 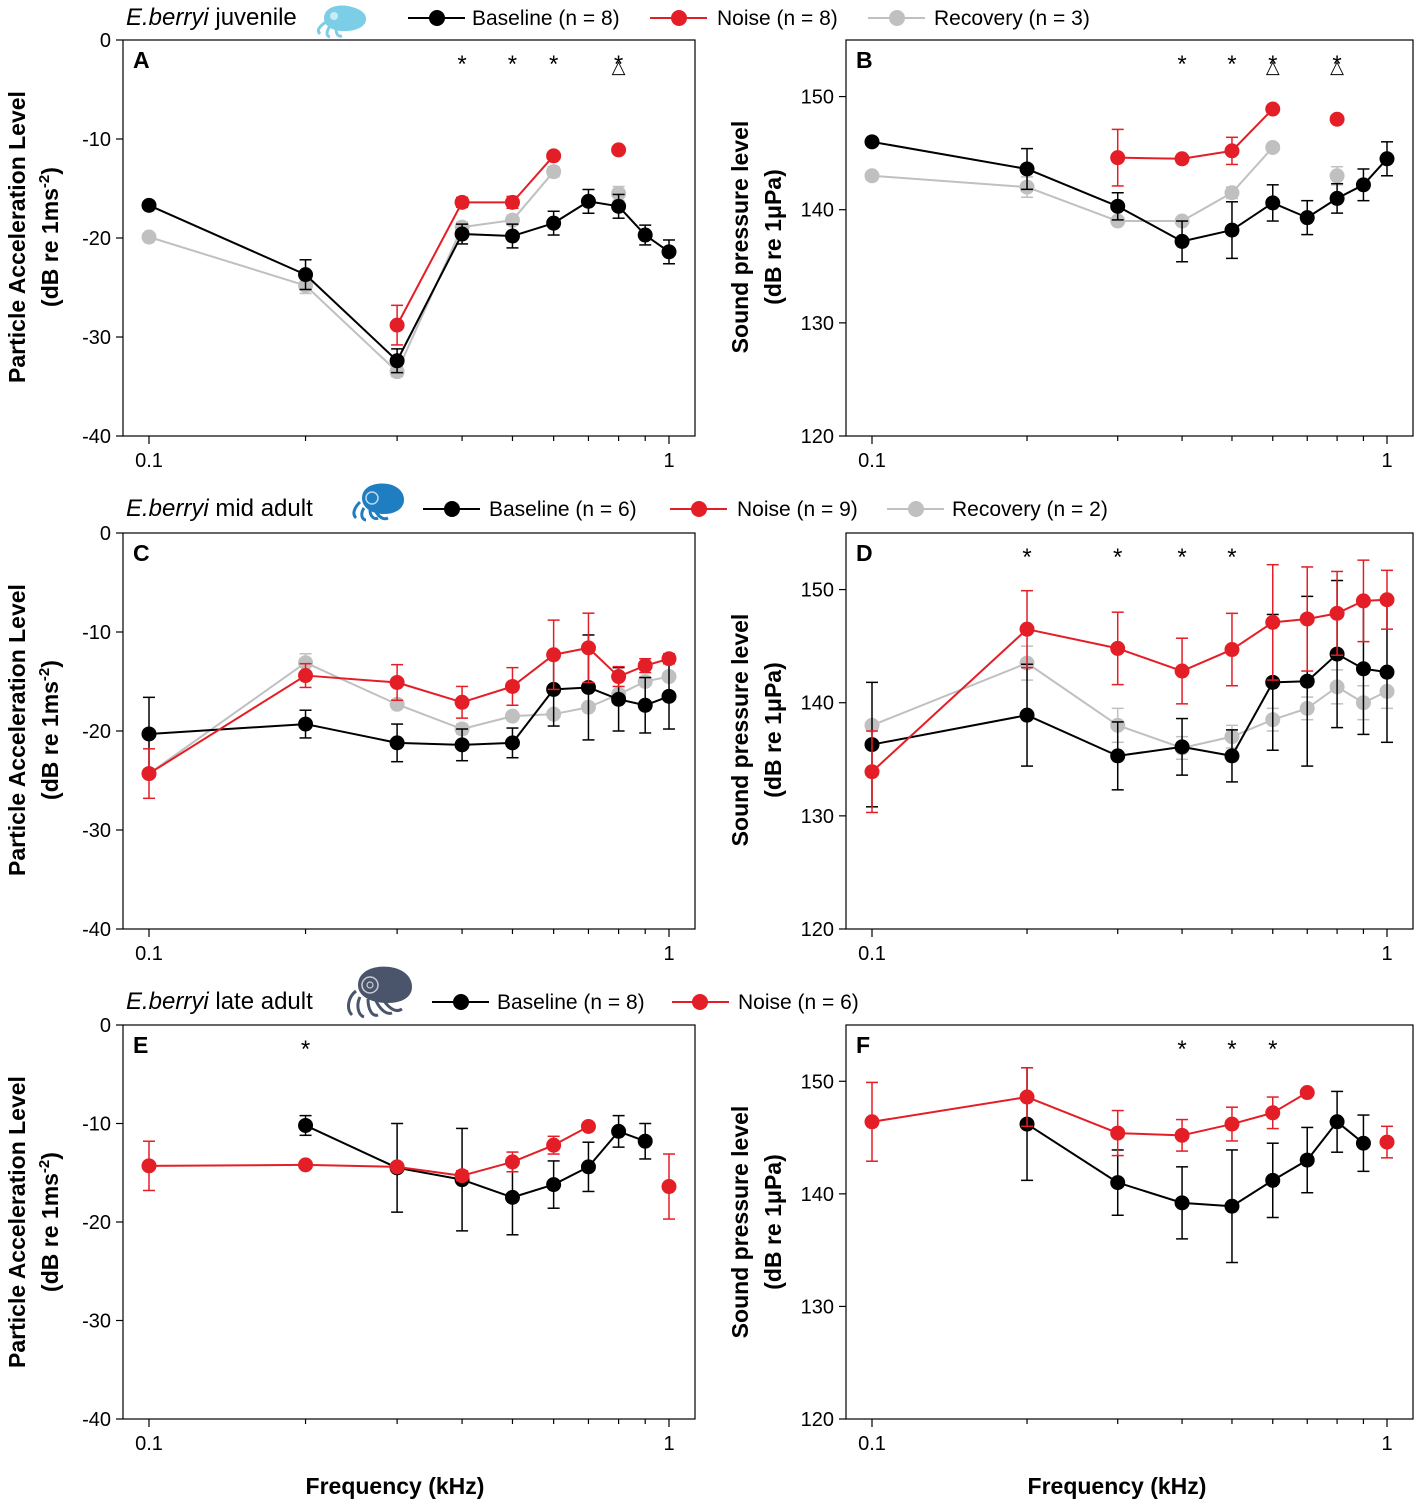 I want to click on panel-label: F, so click(x=863, y=1045).